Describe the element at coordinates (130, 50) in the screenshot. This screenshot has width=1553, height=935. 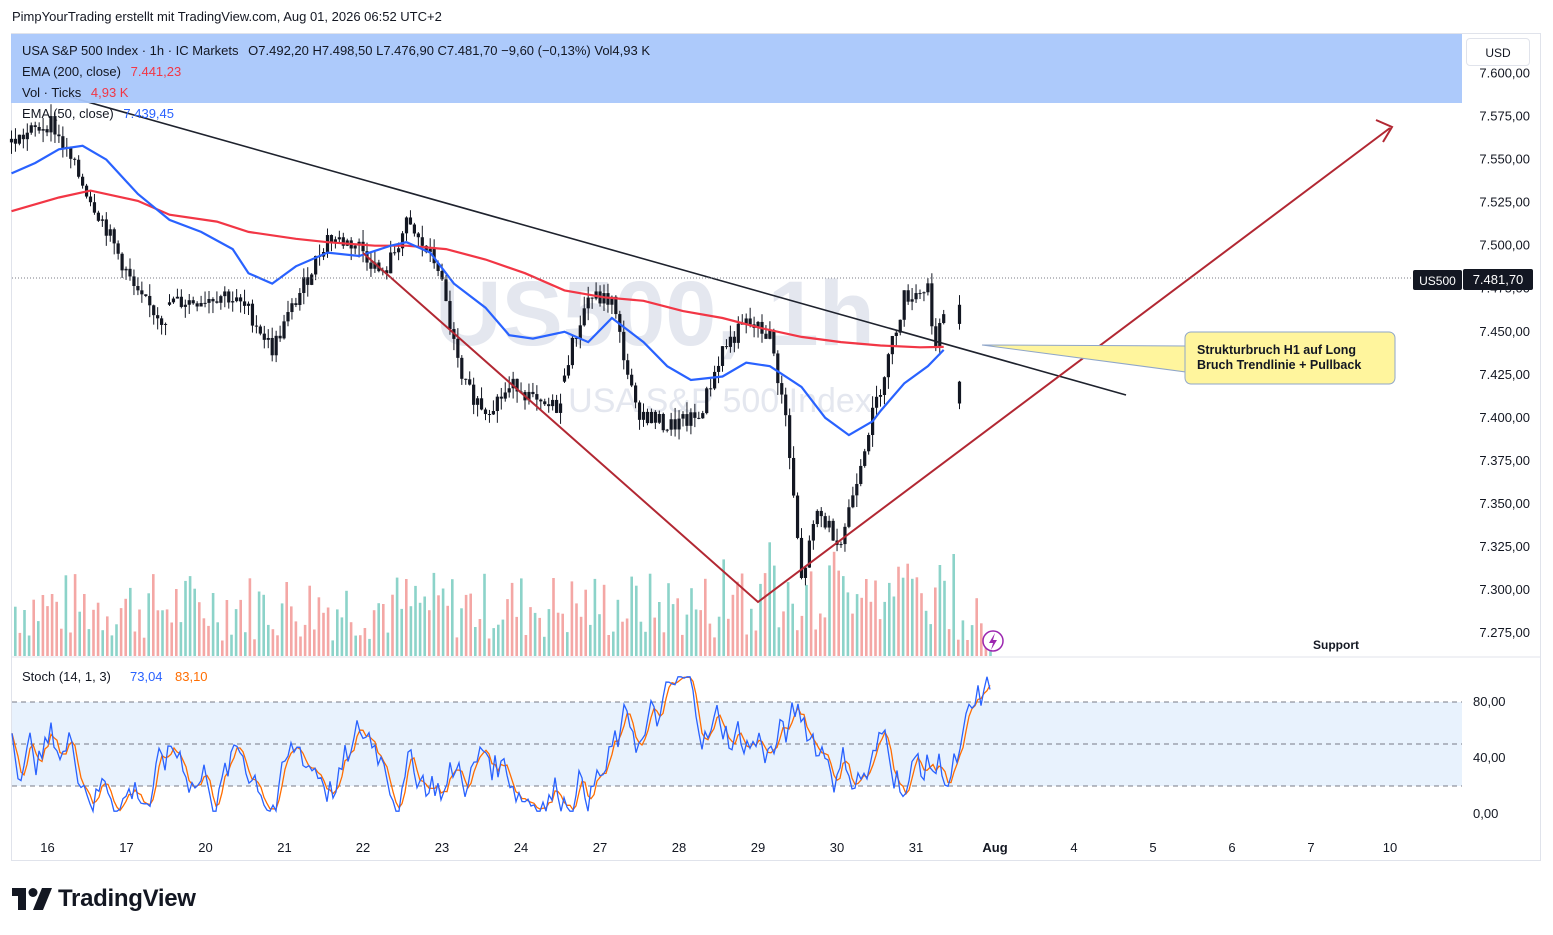
I see `legend-symbol: USA S&P 500 Index · 1h · IC Markets` at that location.